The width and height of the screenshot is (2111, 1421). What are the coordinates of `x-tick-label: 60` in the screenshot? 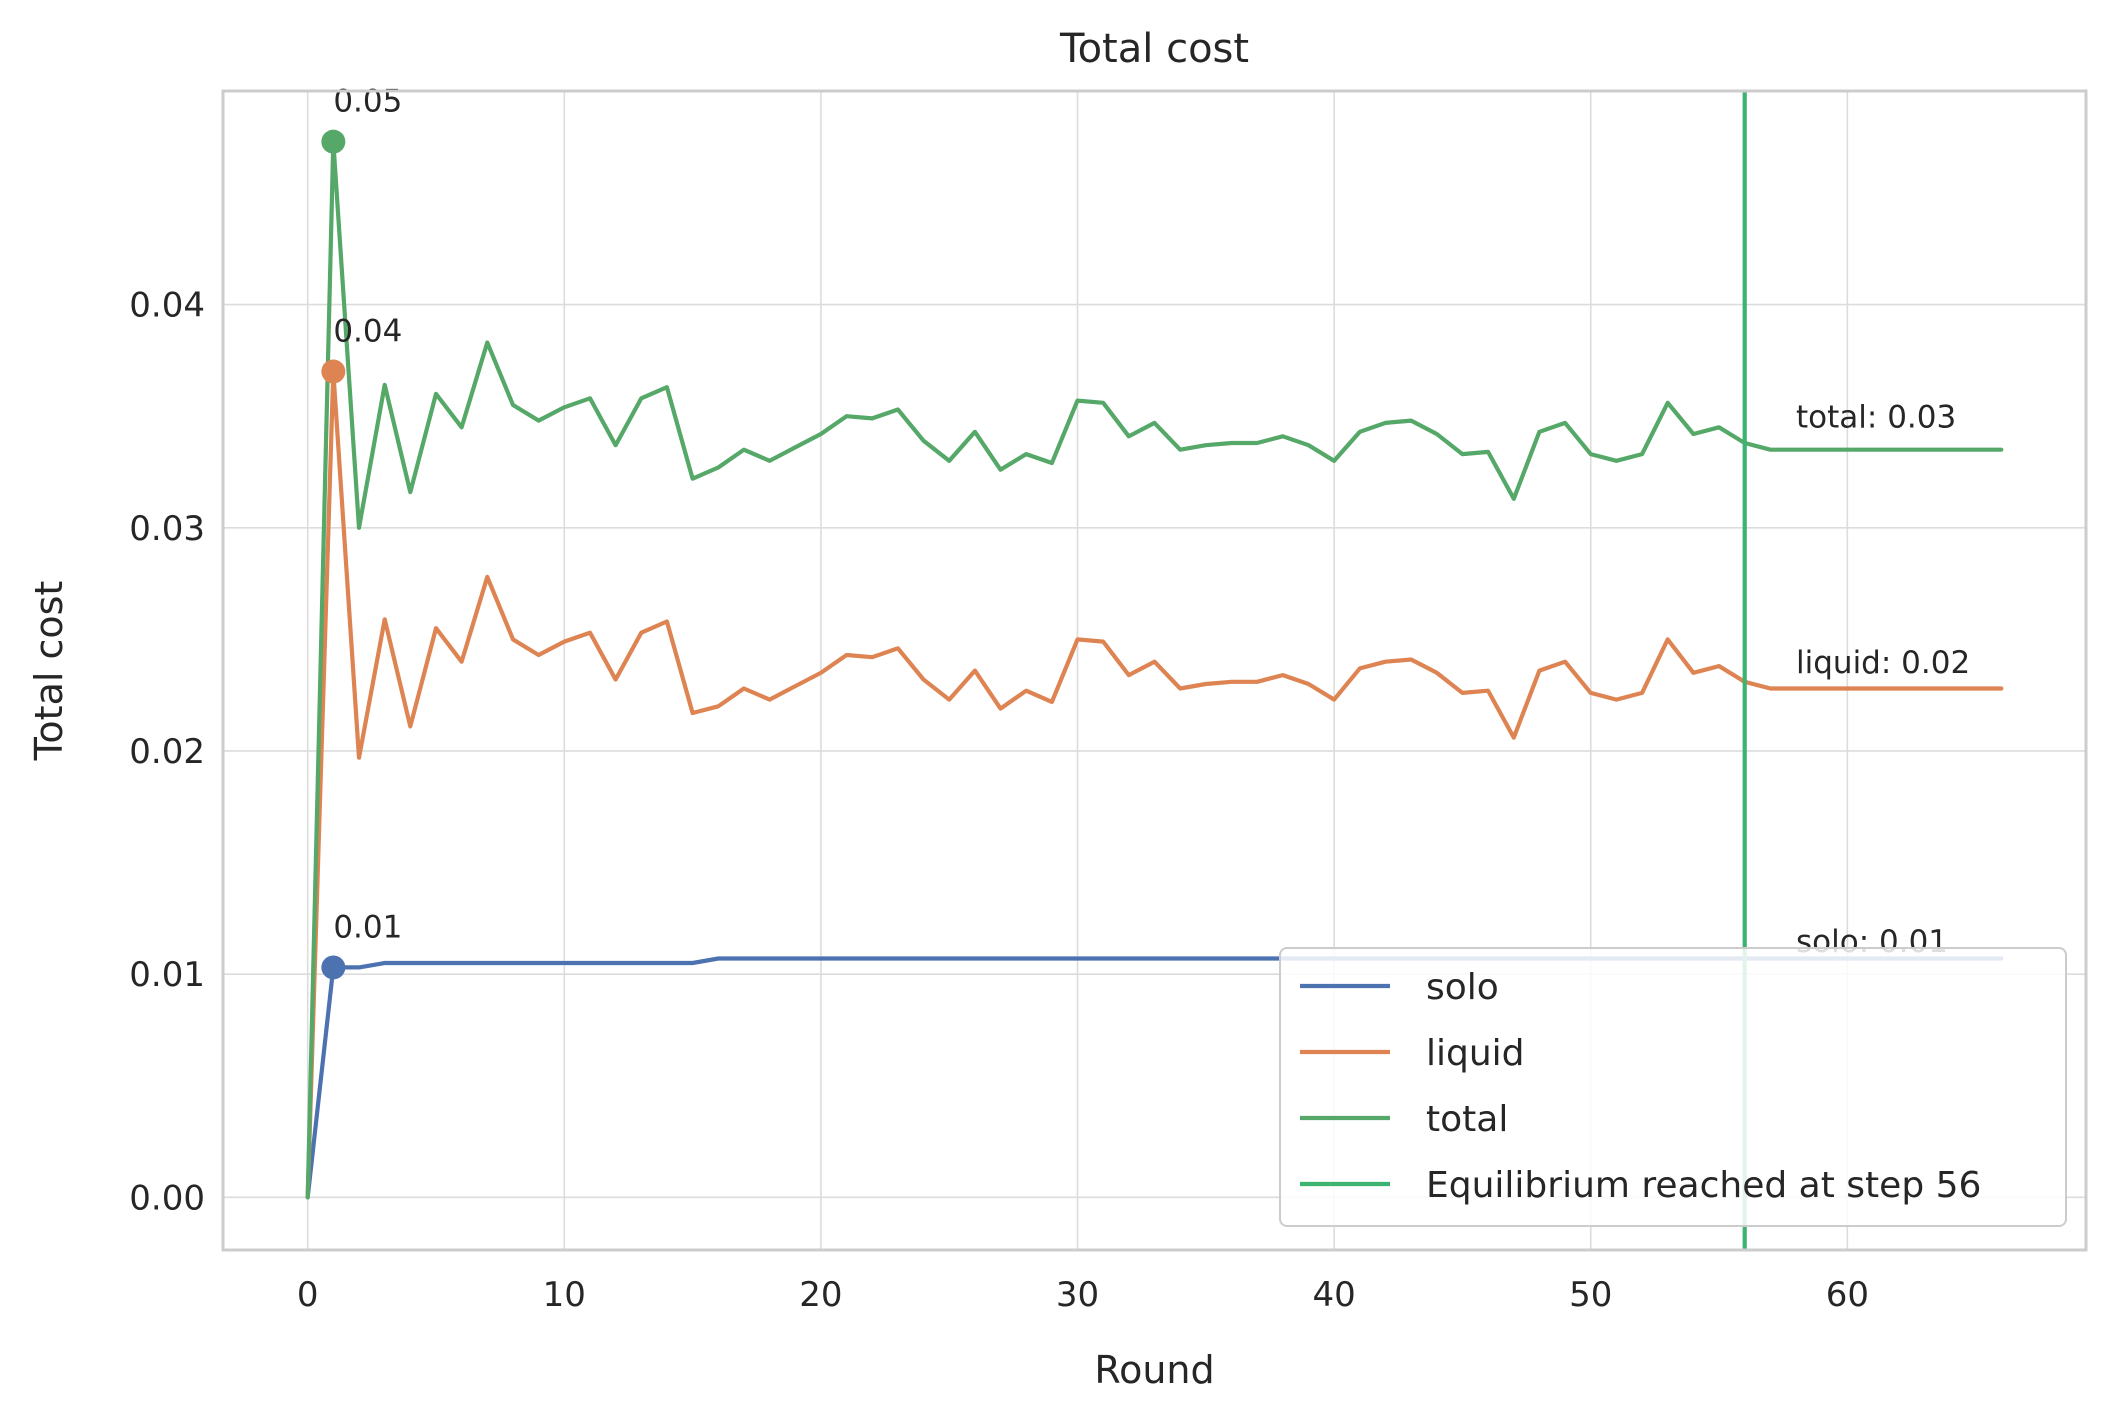 It's located at (1847, 1295).